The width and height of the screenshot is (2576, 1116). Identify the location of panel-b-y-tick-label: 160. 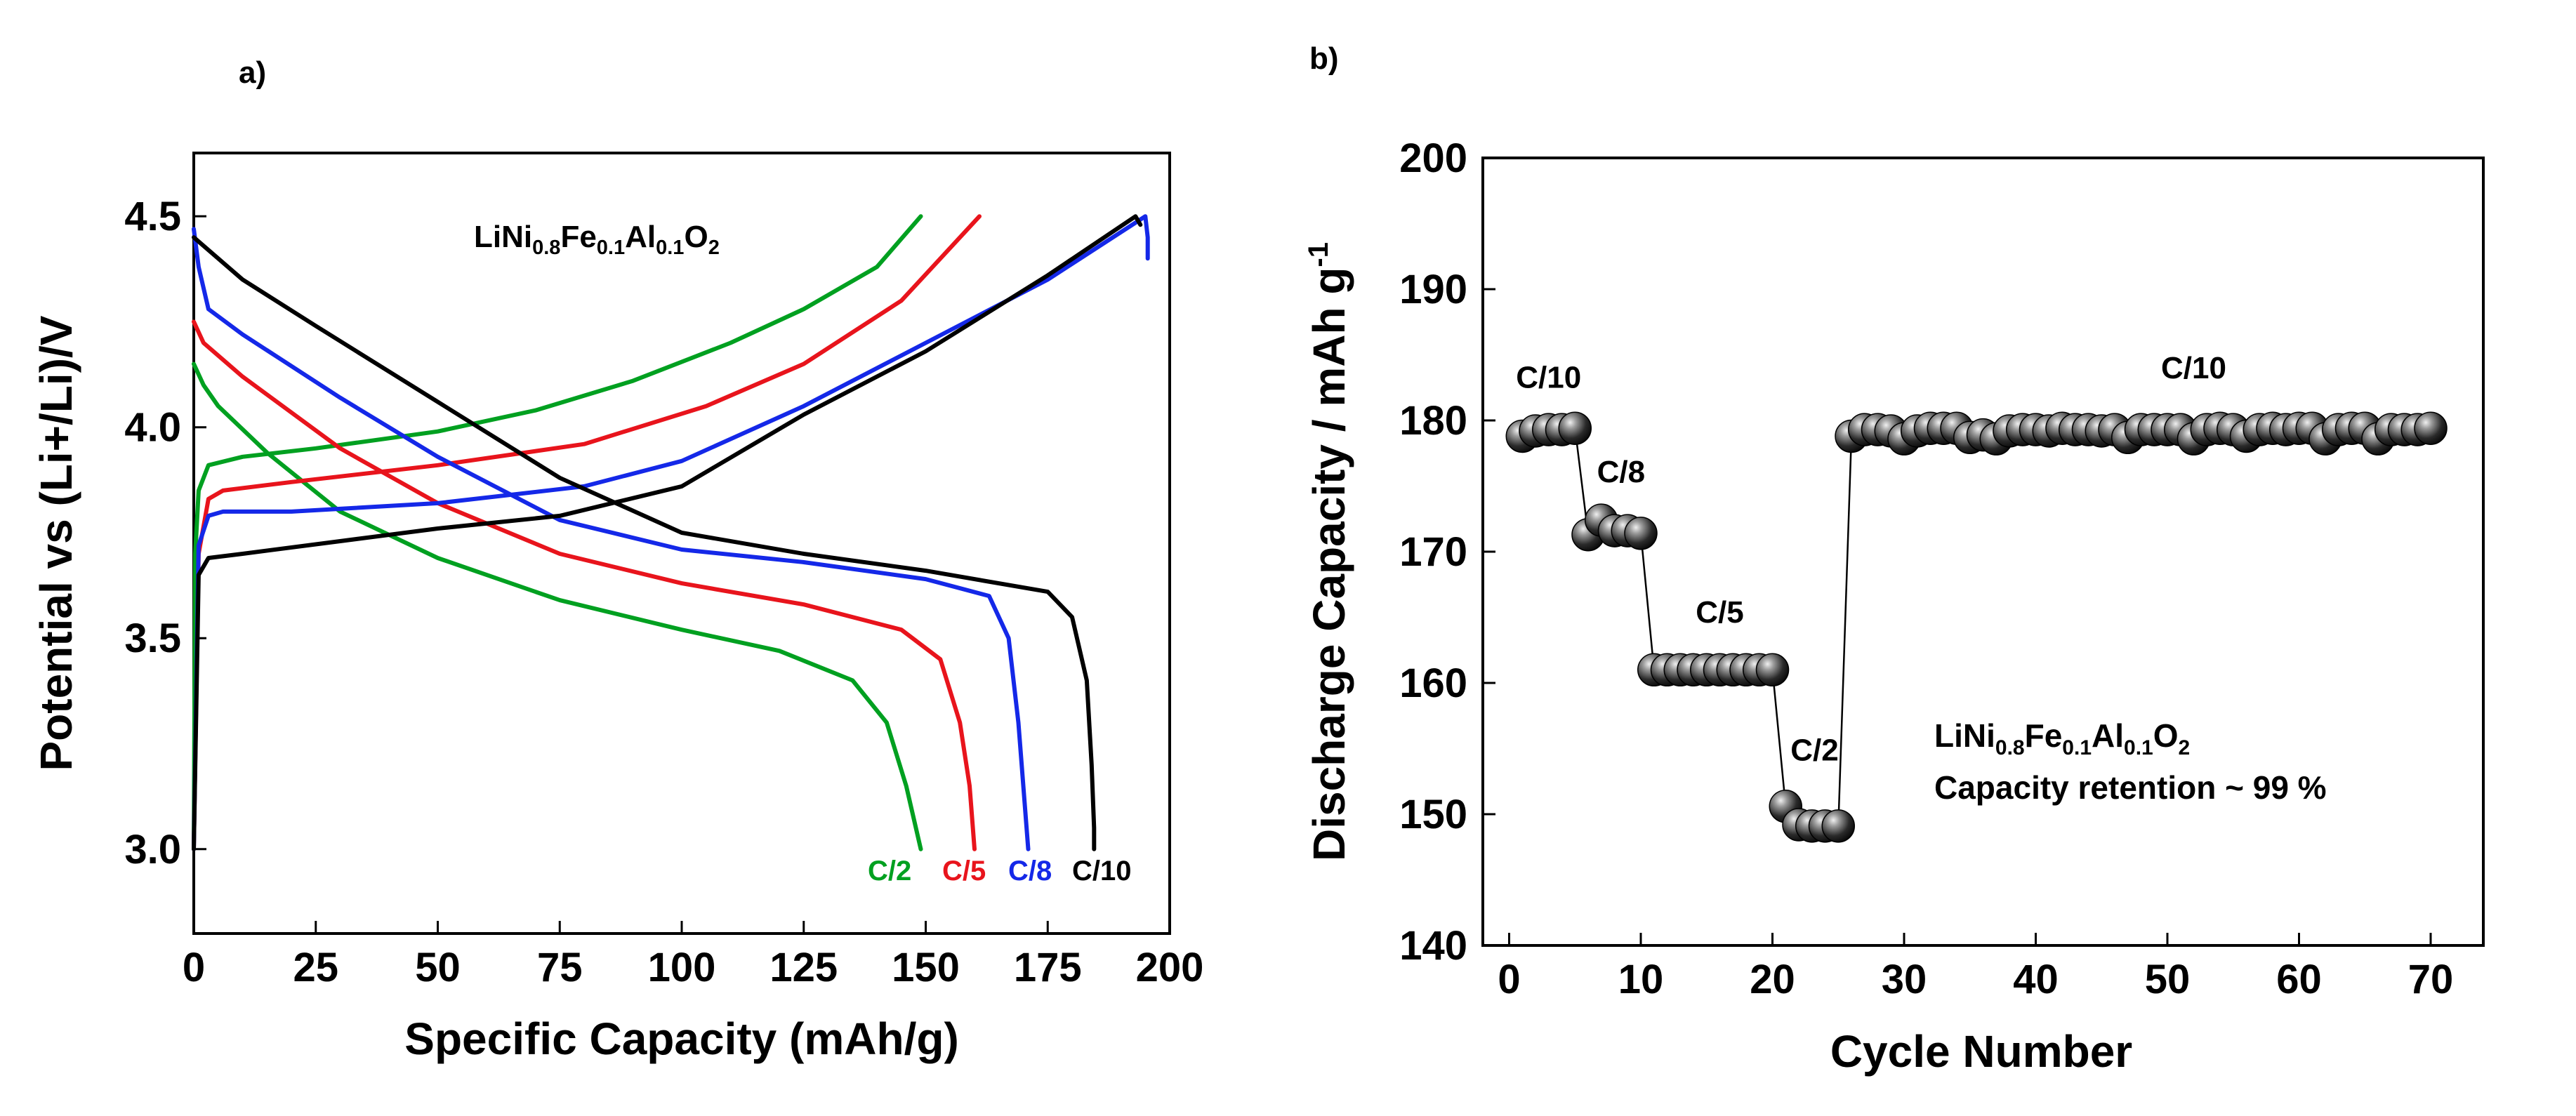
(1433, 683).